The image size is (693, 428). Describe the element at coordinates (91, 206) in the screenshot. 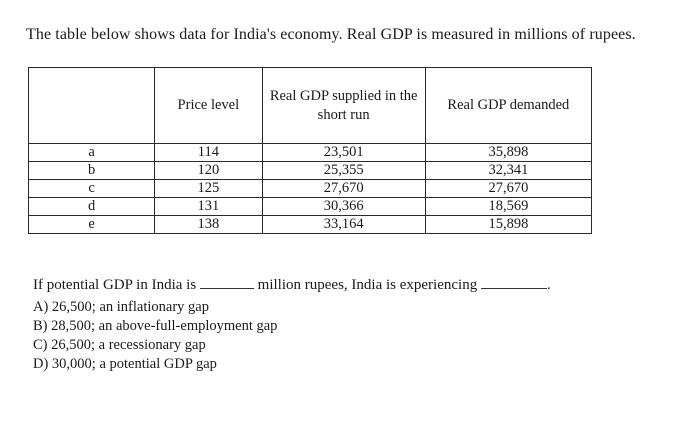

I see `row-label: d` at that location.